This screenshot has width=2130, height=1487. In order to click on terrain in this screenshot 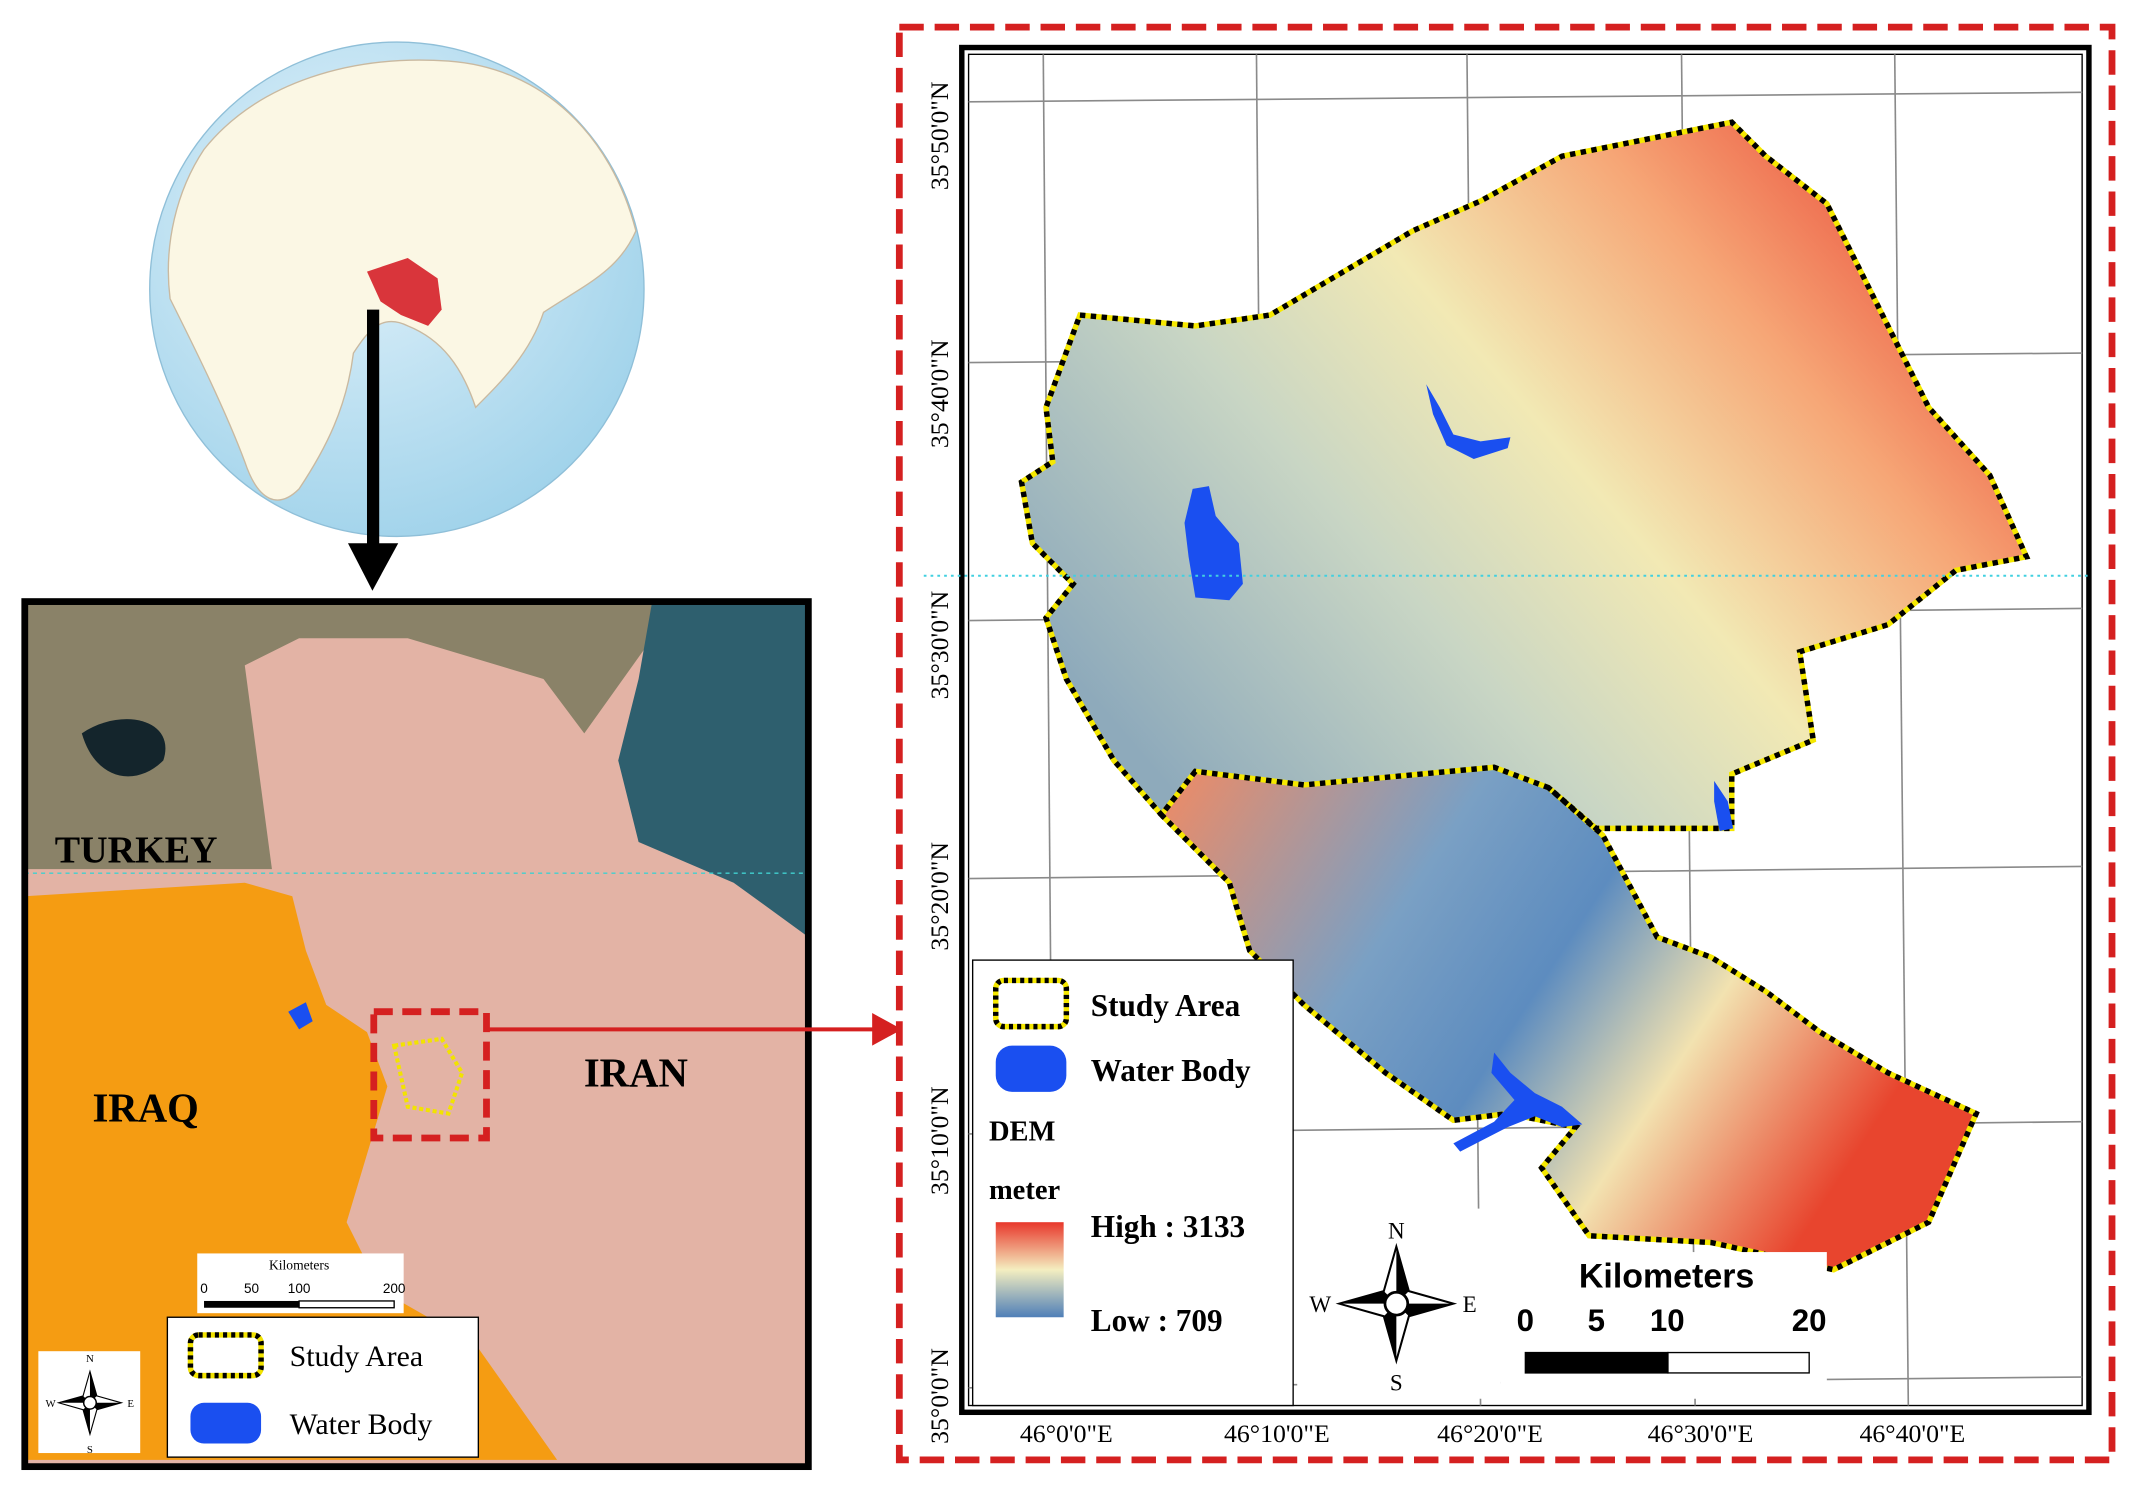, I will do `click(416, 735)`.